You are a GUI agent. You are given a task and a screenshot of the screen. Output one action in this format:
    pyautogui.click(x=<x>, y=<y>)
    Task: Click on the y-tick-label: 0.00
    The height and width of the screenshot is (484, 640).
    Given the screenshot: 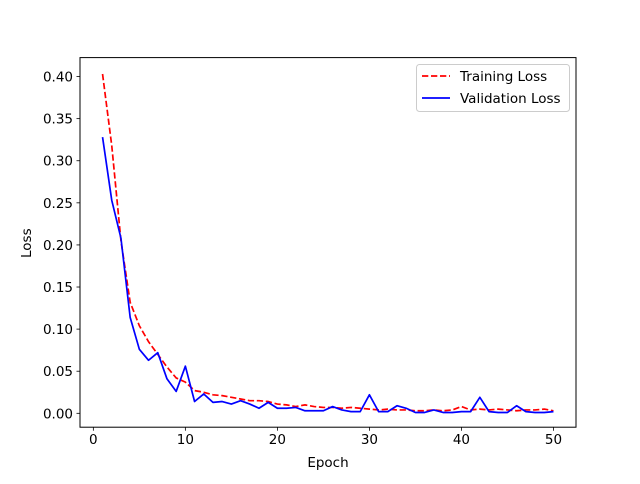 What is the action you would take?
    pyautogui.click(x=58, y=414)
    